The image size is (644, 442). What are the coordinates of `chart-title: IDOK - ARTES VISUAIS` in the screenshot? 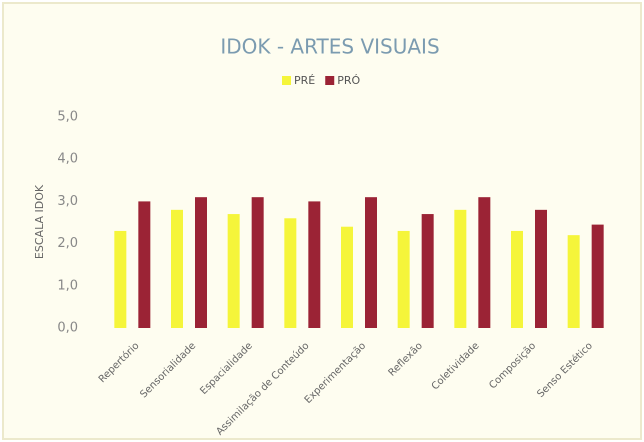 It's located at (329, 47).